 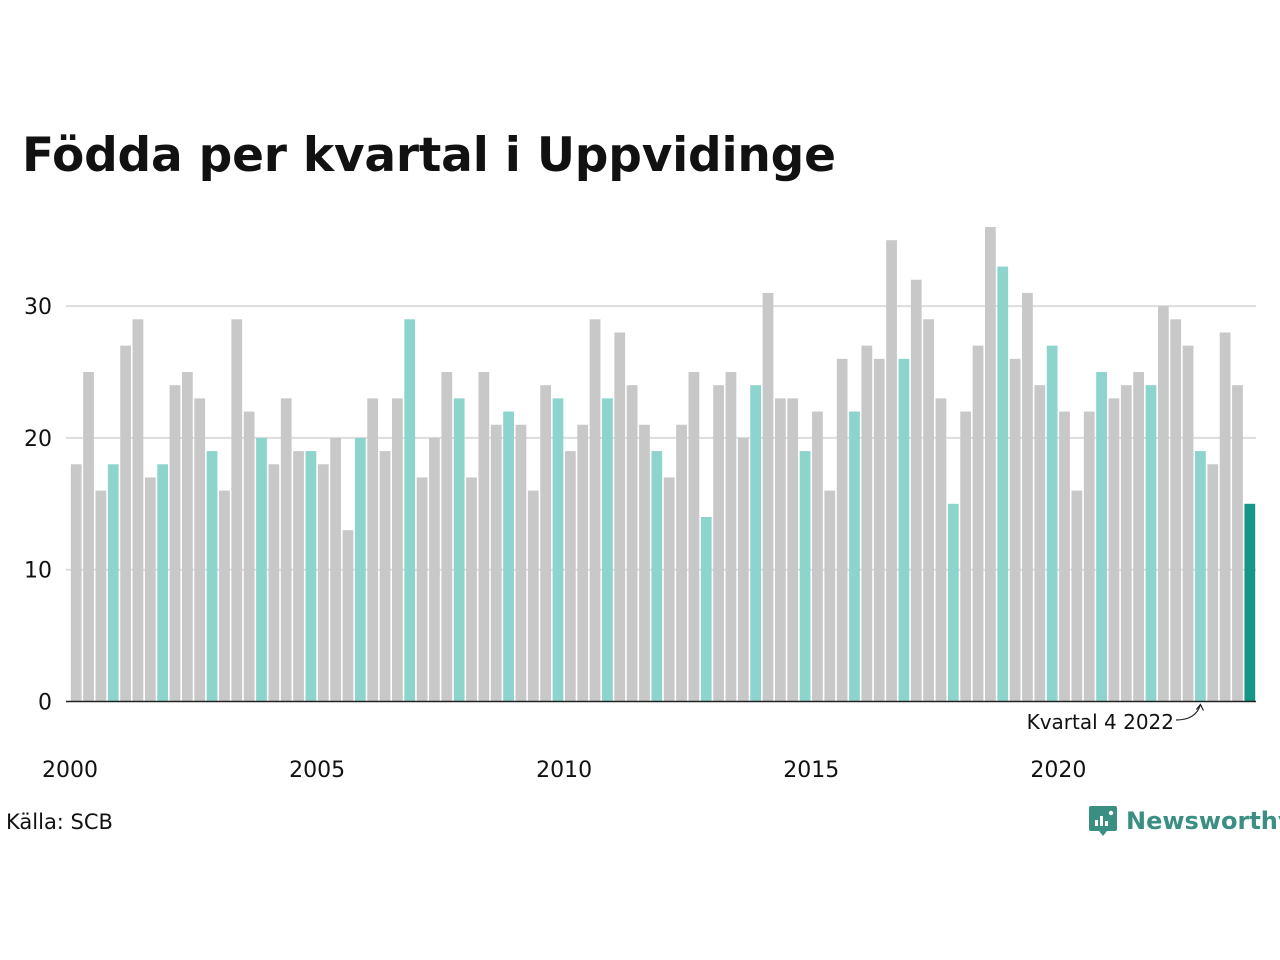 I want to click on source-label: Källa: SCB, so click(x=59, y=822).